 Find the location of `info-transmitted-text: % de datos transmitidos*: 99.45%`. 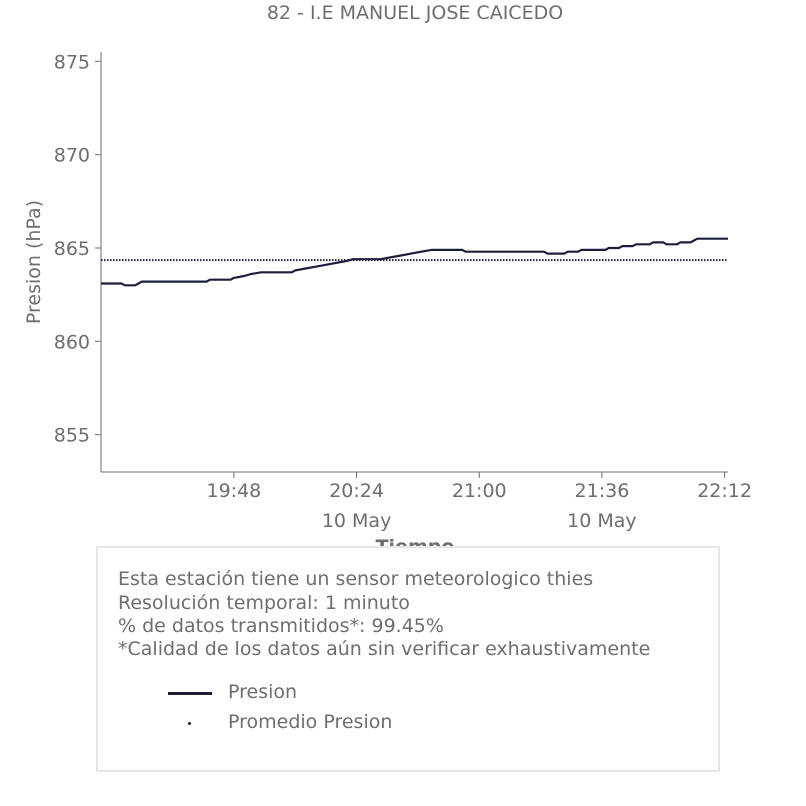

info-transmitted-text: % de datos transmitidos*: 99.45% is located at coordinates (281, 626).